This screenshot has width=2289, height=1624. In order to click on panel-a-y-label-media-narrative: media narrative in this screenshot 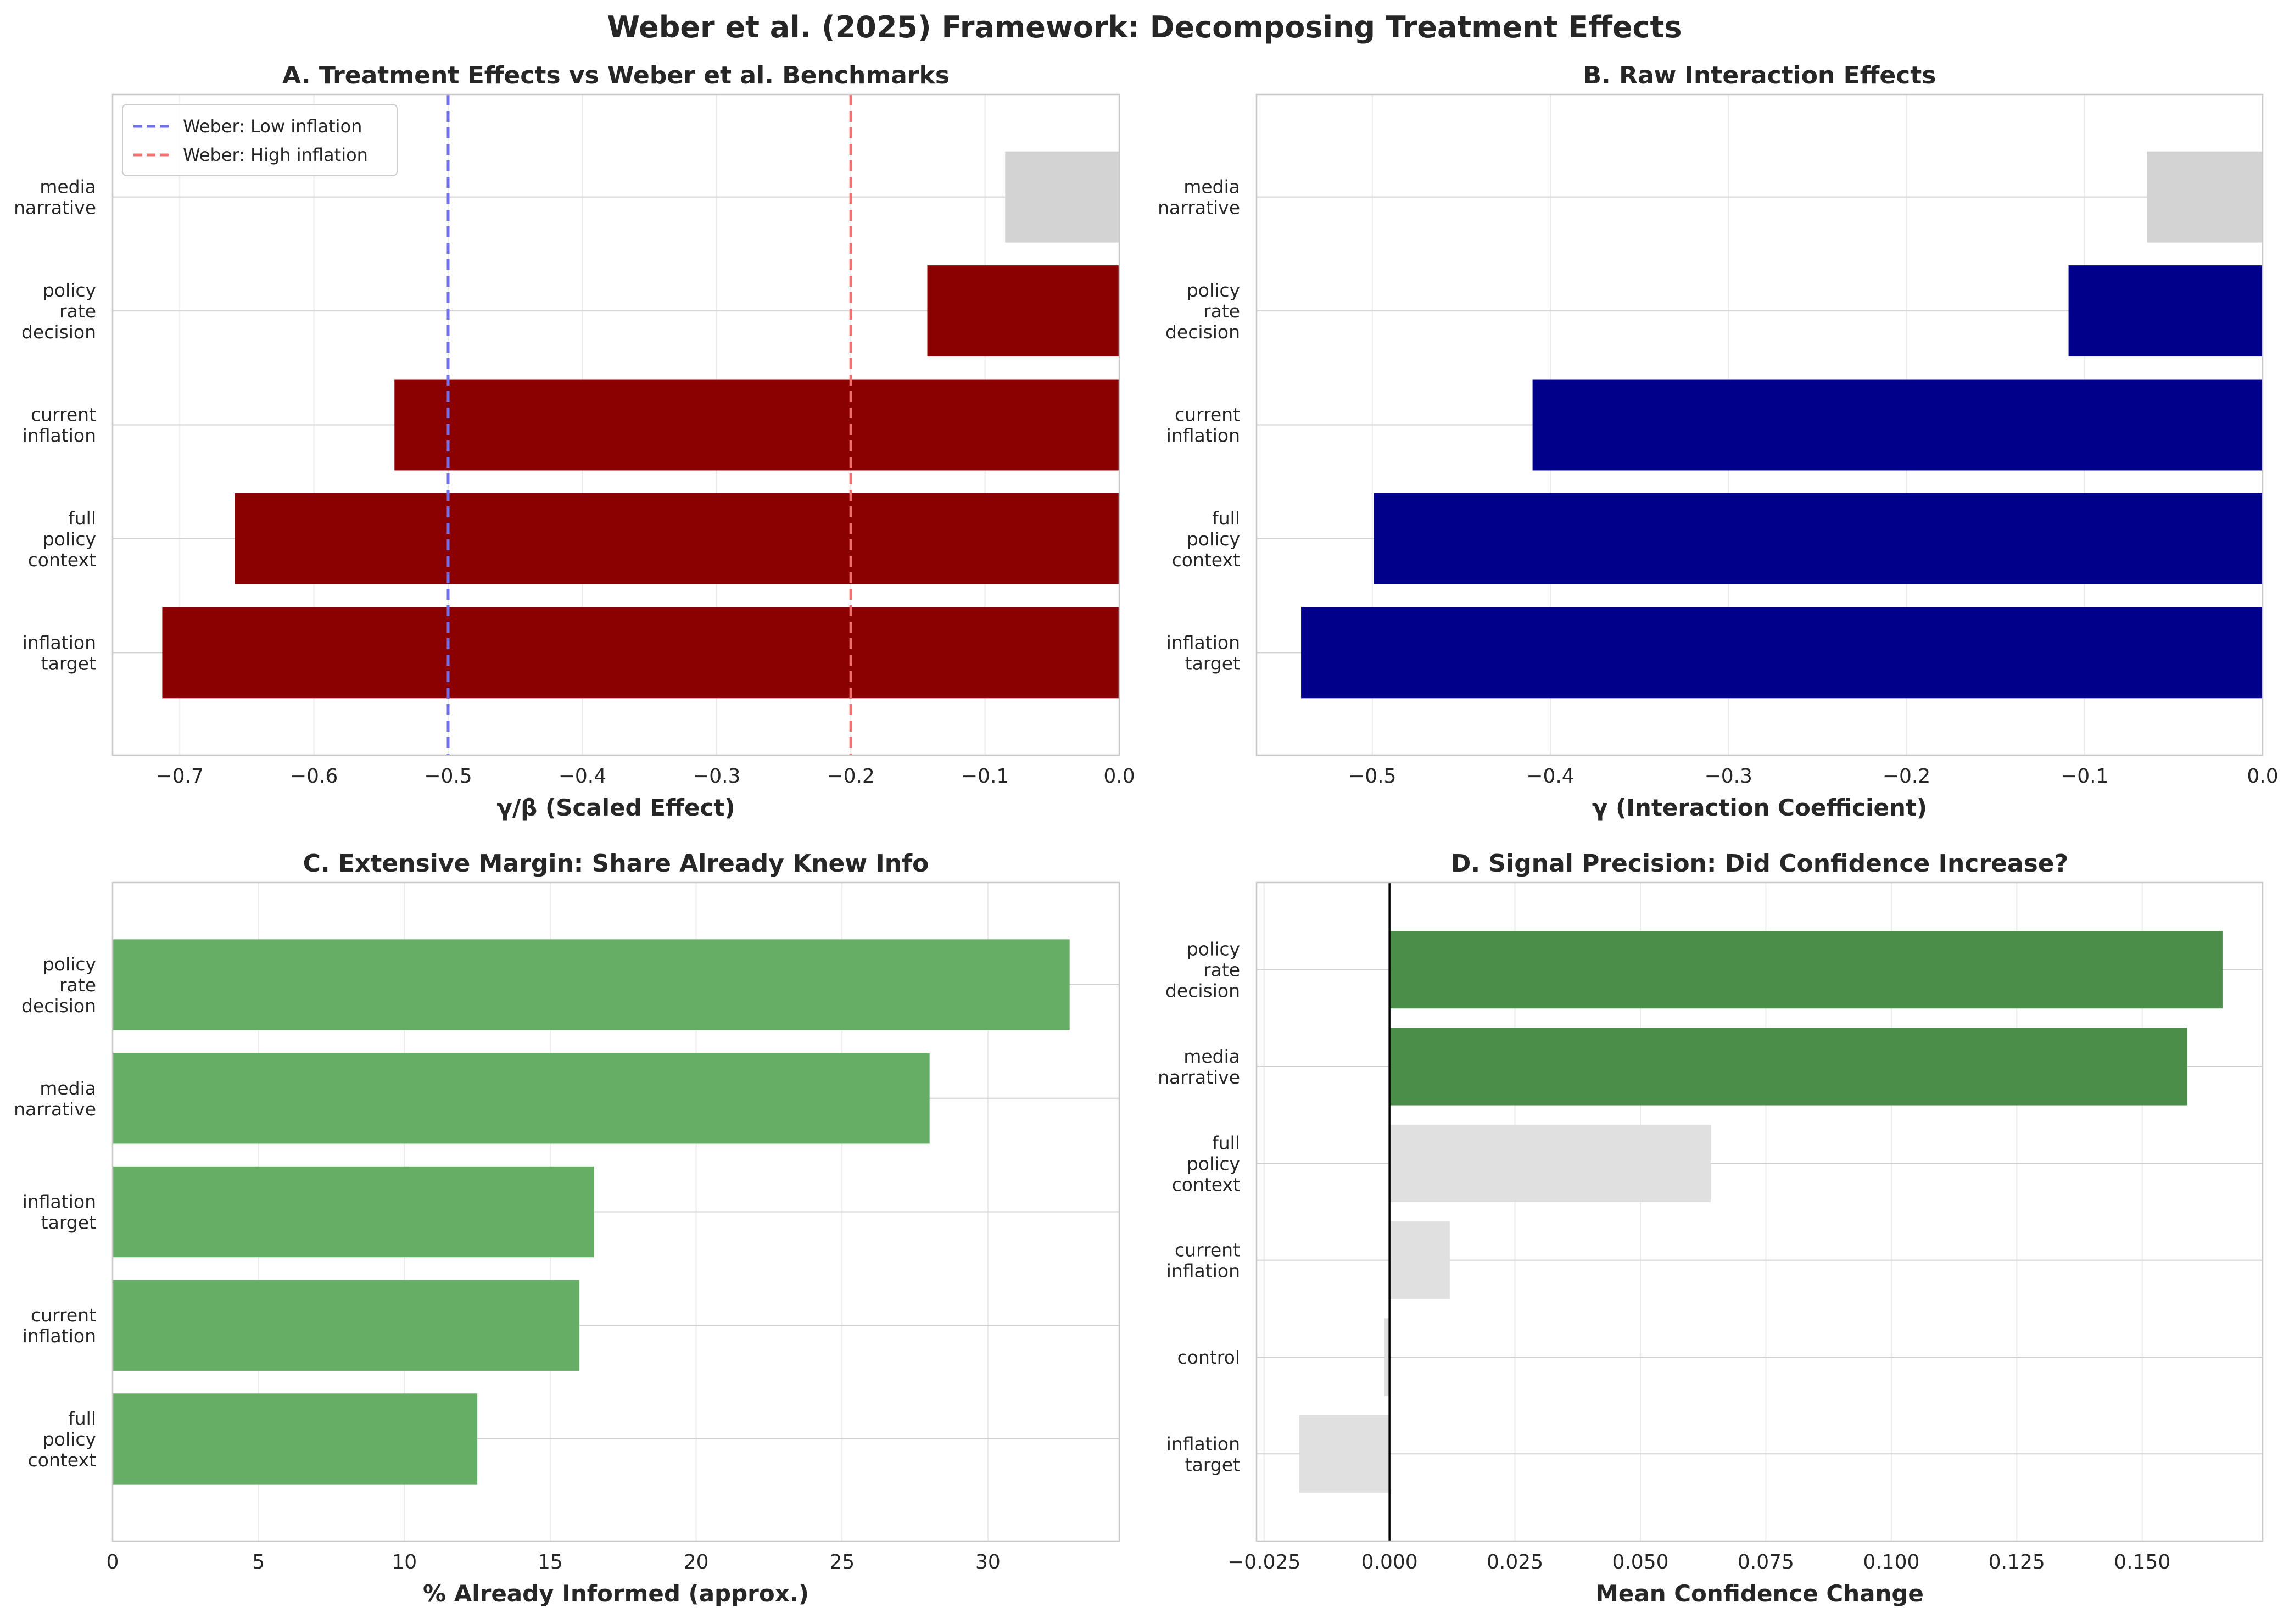, I will do `click(55, 197)`.